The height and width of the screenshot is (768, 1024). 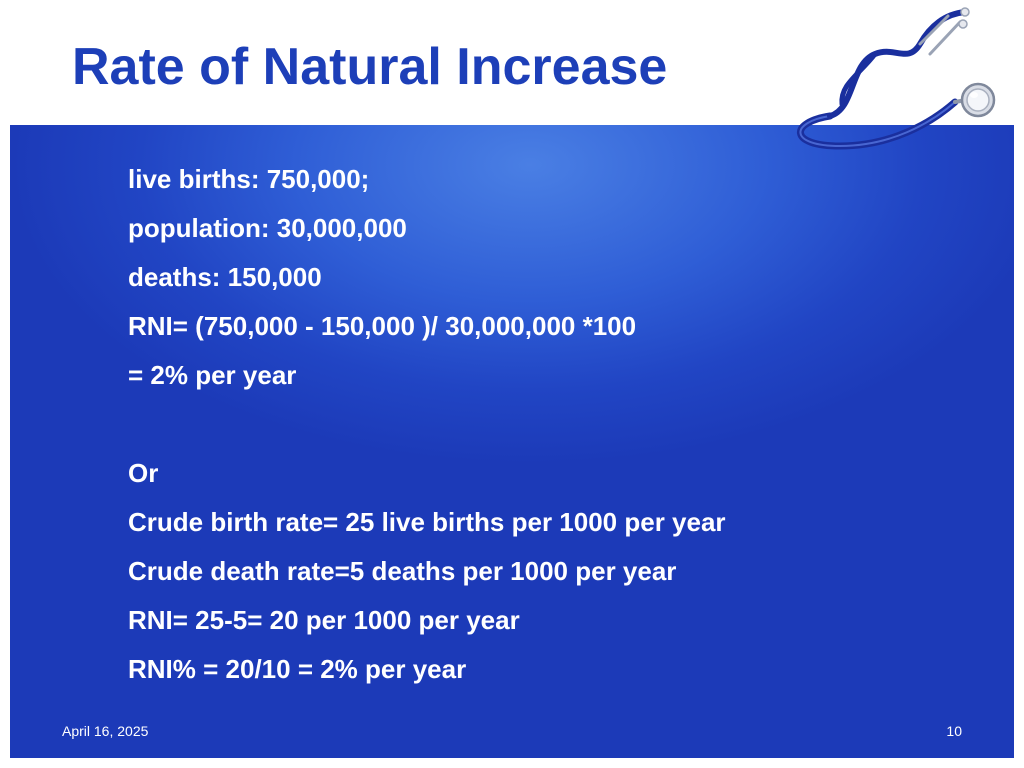 I want to click on blank-line, so click(x=427, y=424).